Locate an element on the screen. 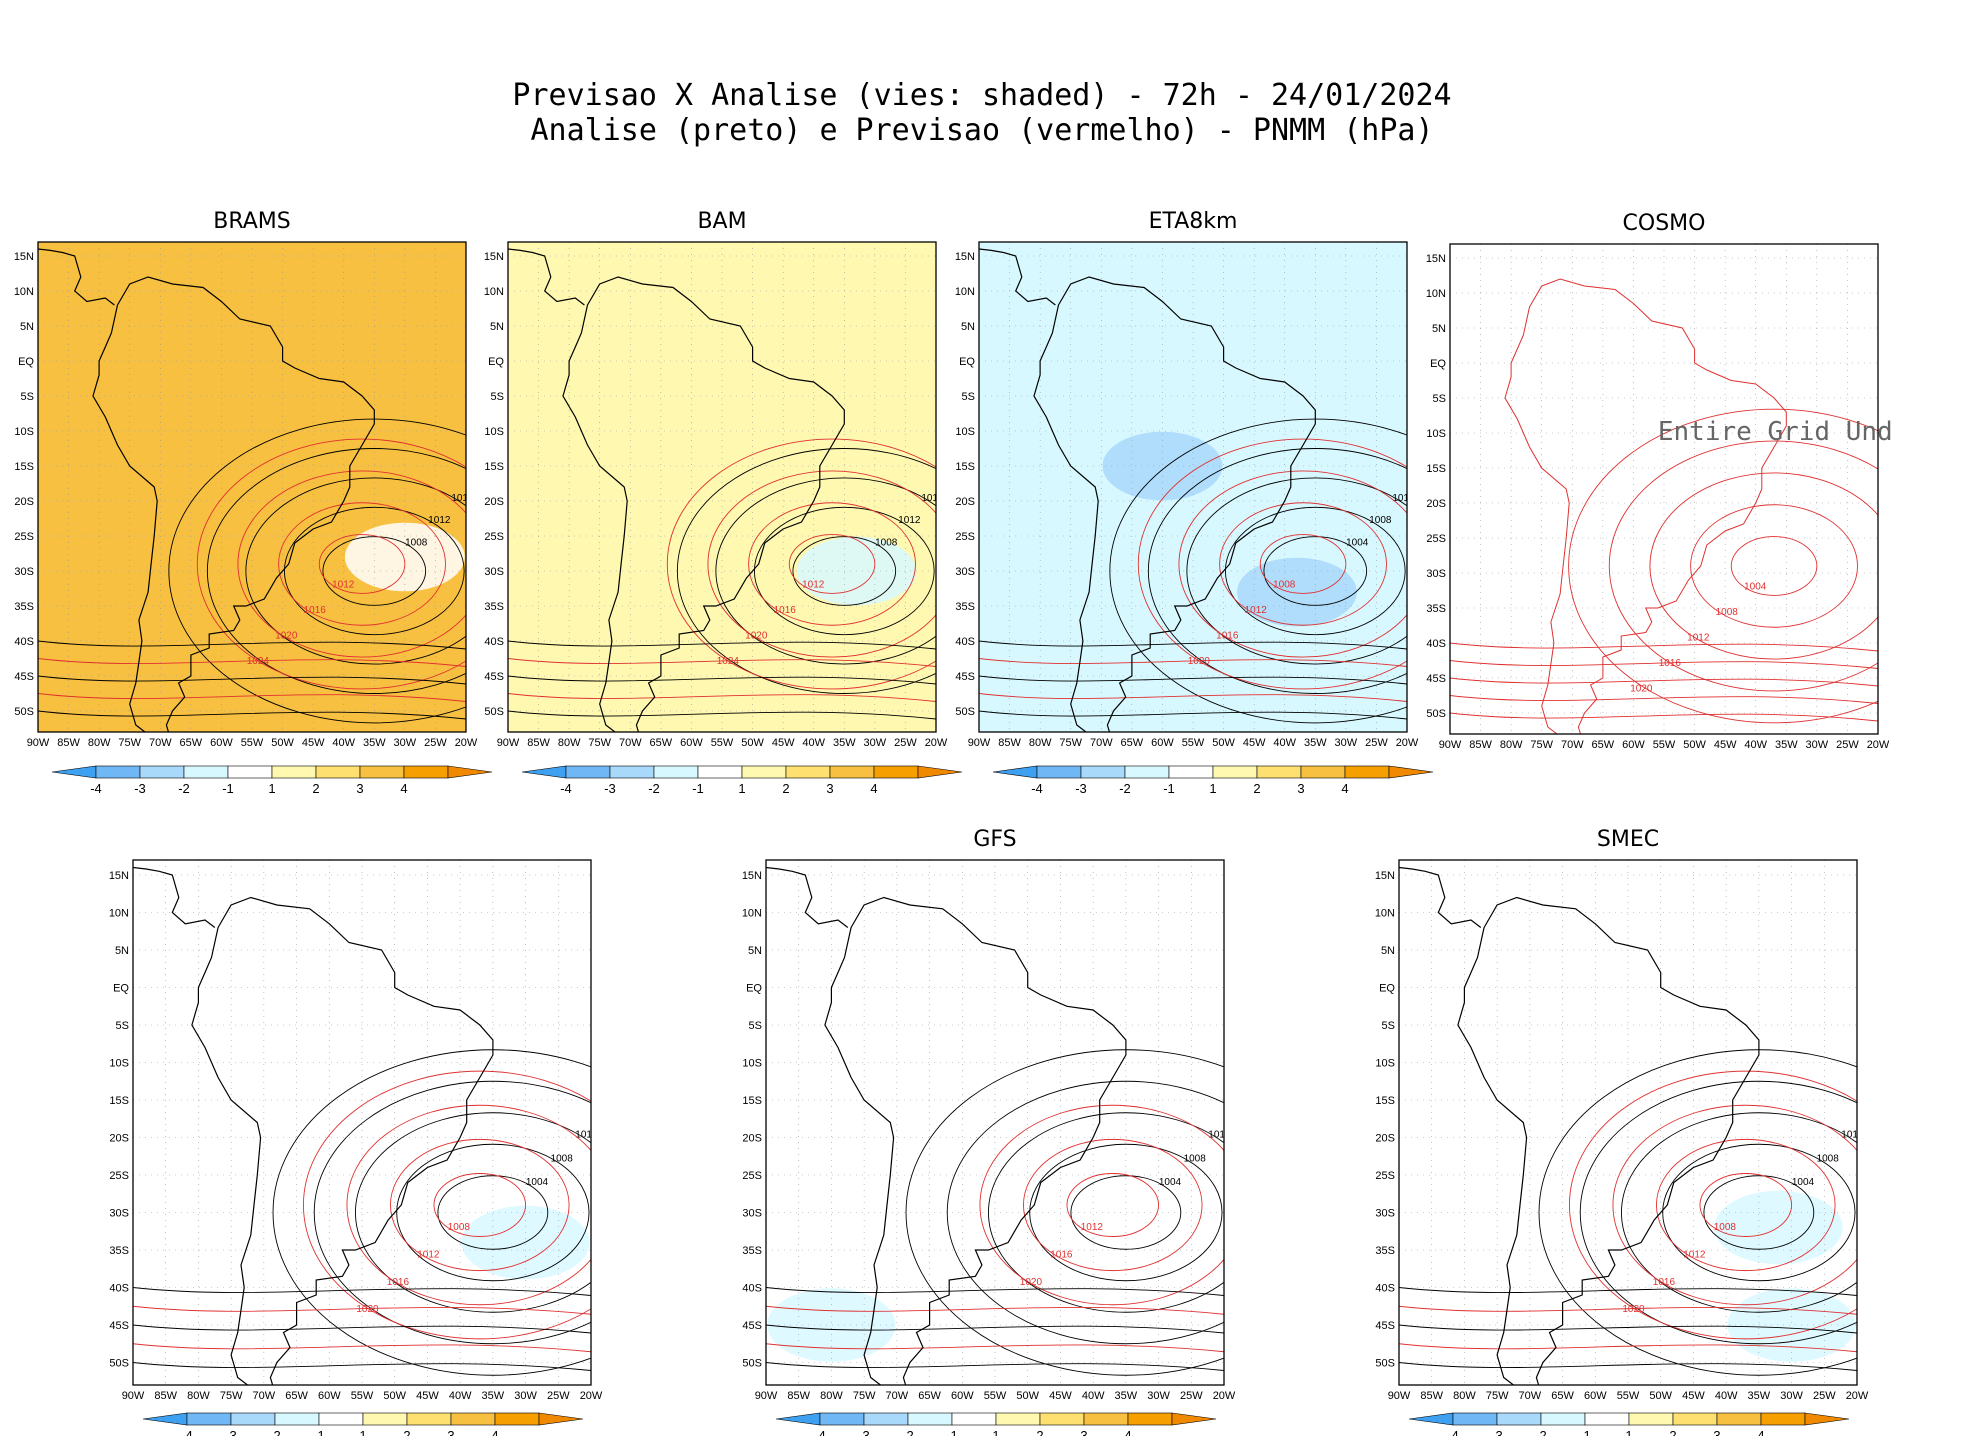  forecast-isobar-label: 1016 is located at coordinates (1227, 635).